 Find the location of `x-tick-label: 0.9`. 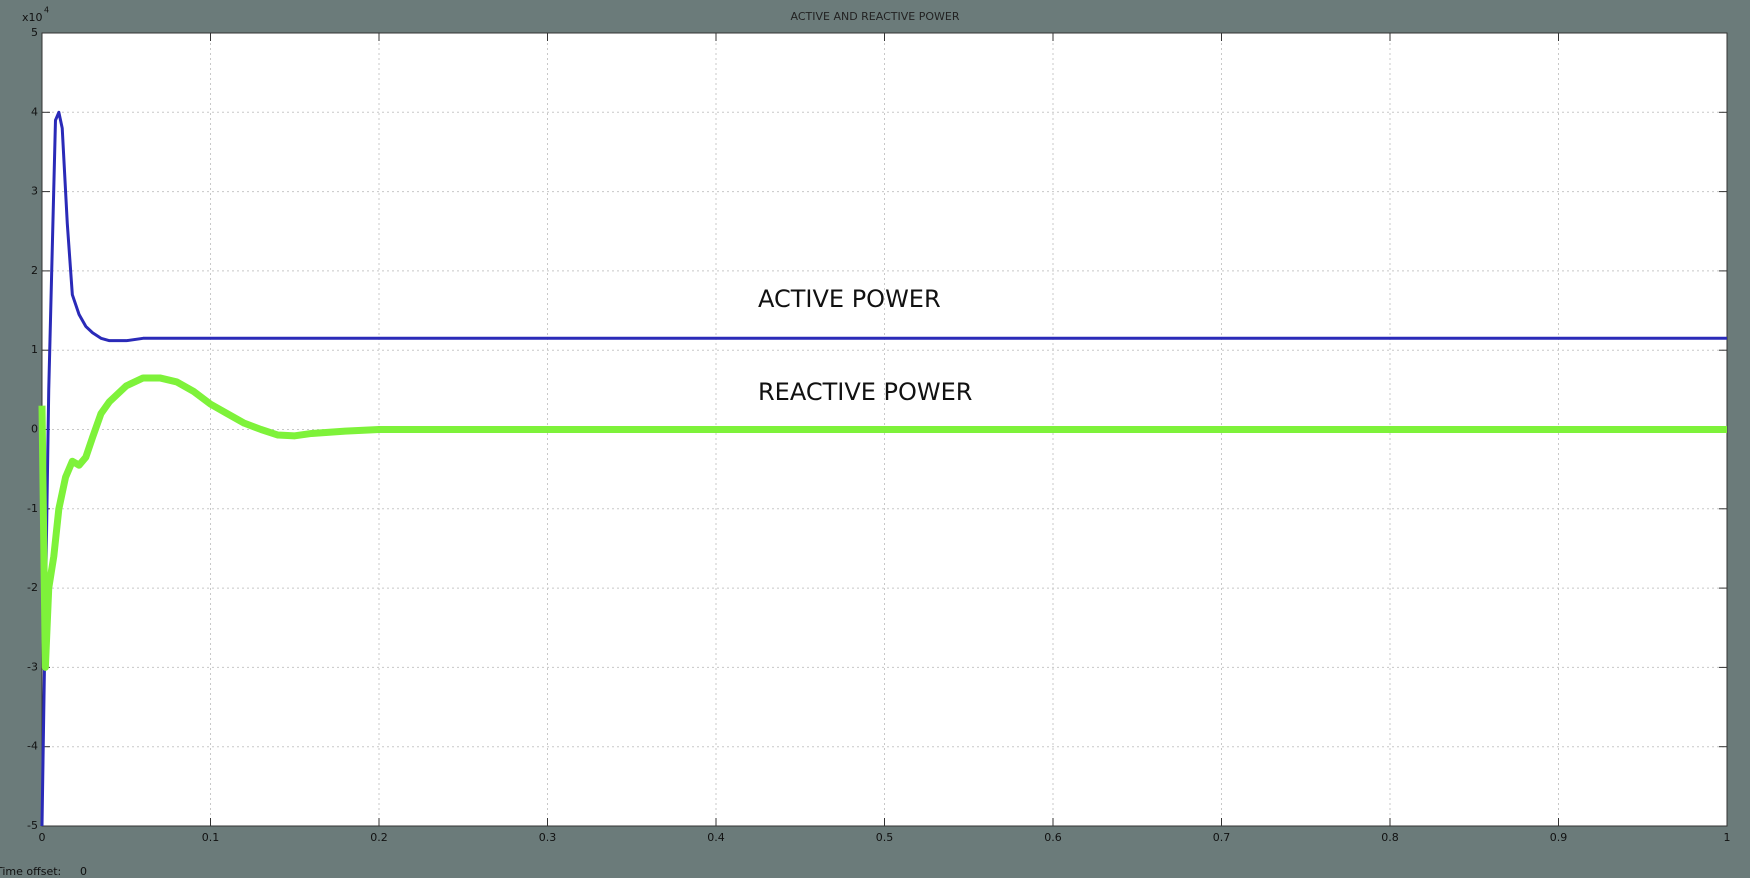

x-tick-label: 0.9 is located at coordinates (1559, 837).